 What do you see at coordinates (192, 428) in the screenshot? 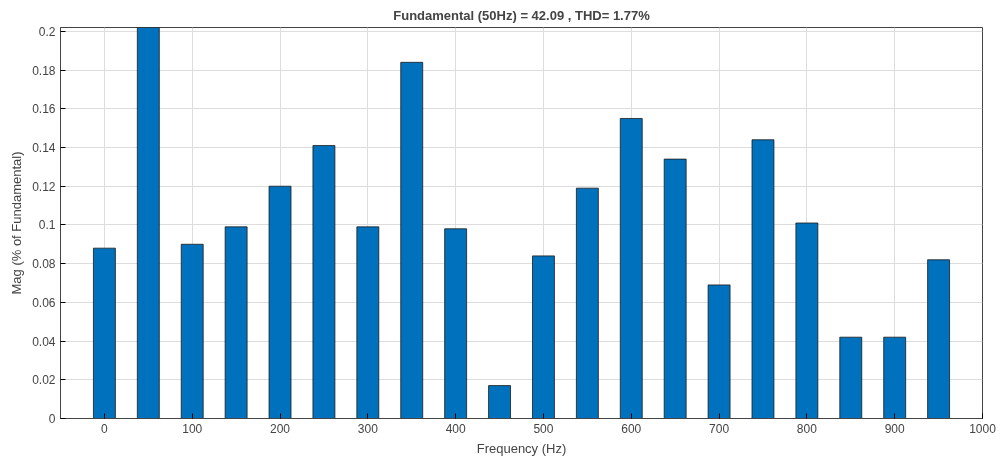
I see `x-tick-label: 100` at bounding box center [192, 428].